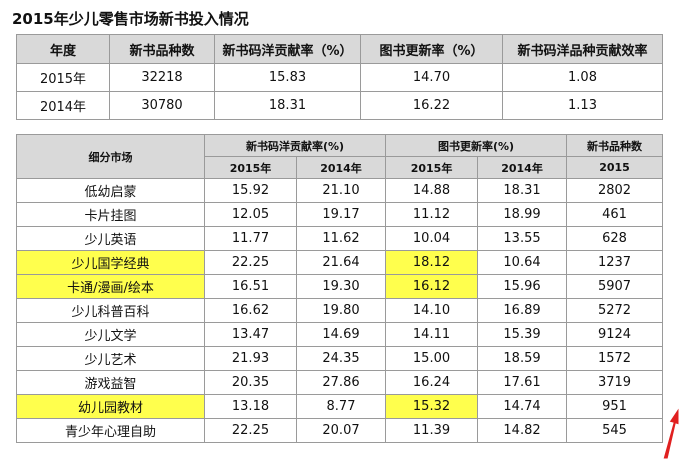  I want to click on summary-header-update-rate: 图书更新率（%）, so click(431, 49).